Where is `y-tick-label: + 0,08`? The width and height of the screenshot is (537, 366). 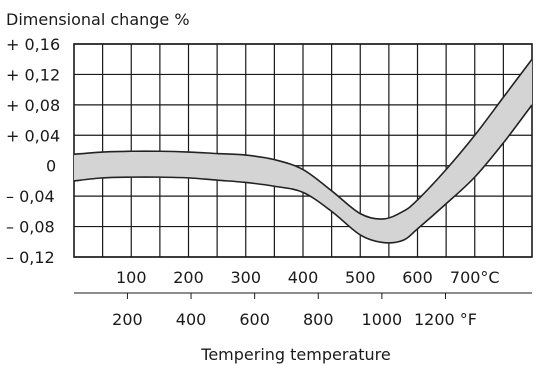 y-tick-label: + 0,08 is located at coordinates (33, 105).